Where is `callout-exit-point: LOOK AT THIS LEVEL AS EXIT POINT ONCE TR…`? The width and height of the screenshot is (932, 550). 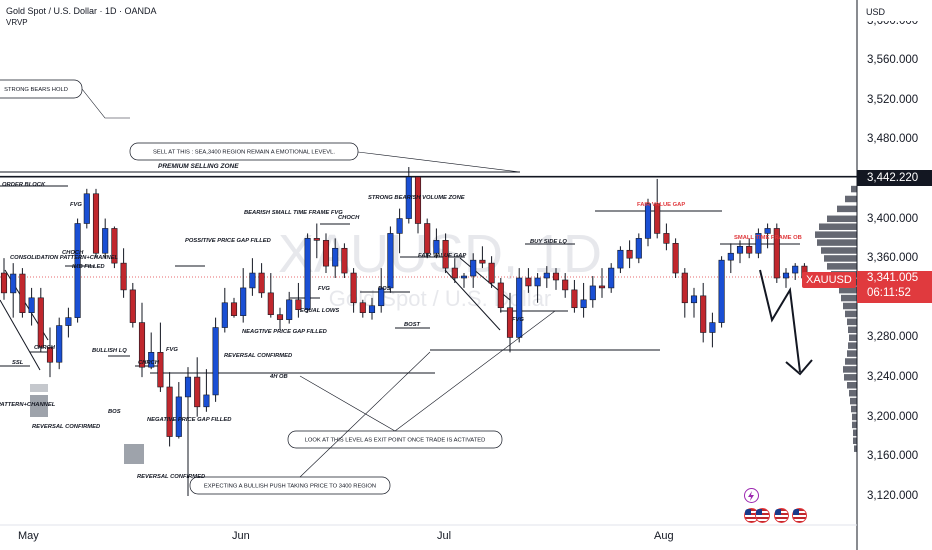
callout-exit-point: LOOK AT THIS LEVEL AS EXIT POINT ONCE TR… is located at coordinates (395, 441).